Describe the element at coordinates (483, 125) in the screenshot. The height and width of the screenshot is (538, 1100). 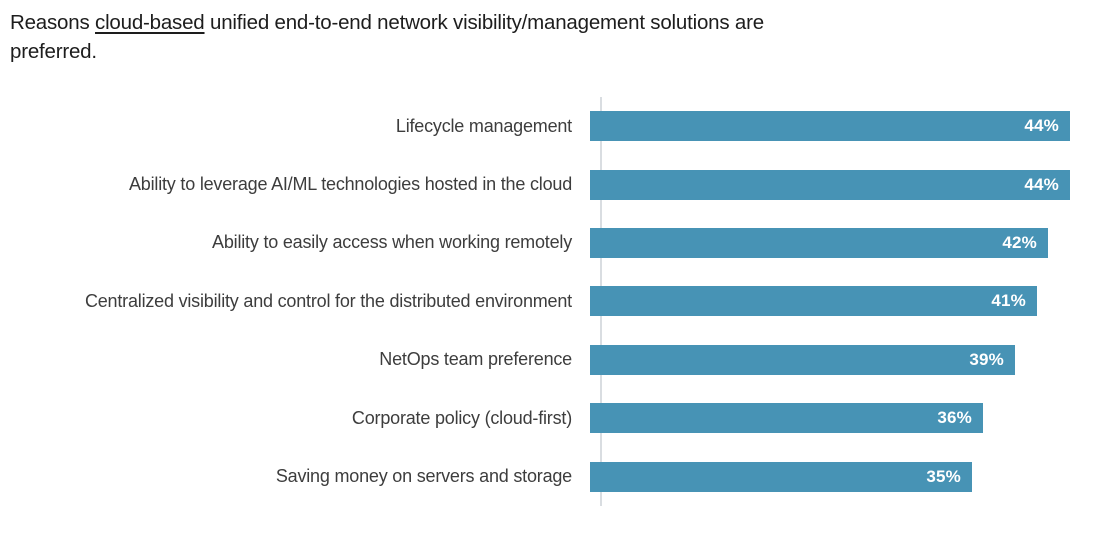
I see `bar-label: Lifecycle management` at that location.